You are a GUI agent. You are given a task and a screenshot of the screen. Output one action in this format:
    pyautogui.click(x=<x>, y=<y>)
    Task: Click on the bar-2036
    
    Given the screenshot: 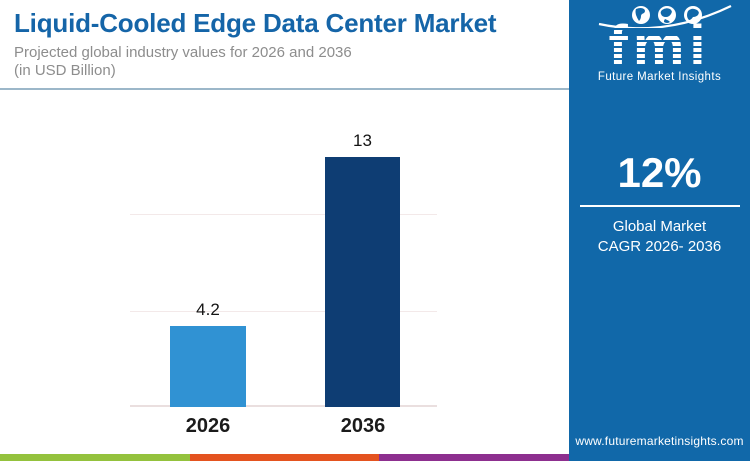 What is the action you would take?
    pyautogui.click(x=362, y=282)
    